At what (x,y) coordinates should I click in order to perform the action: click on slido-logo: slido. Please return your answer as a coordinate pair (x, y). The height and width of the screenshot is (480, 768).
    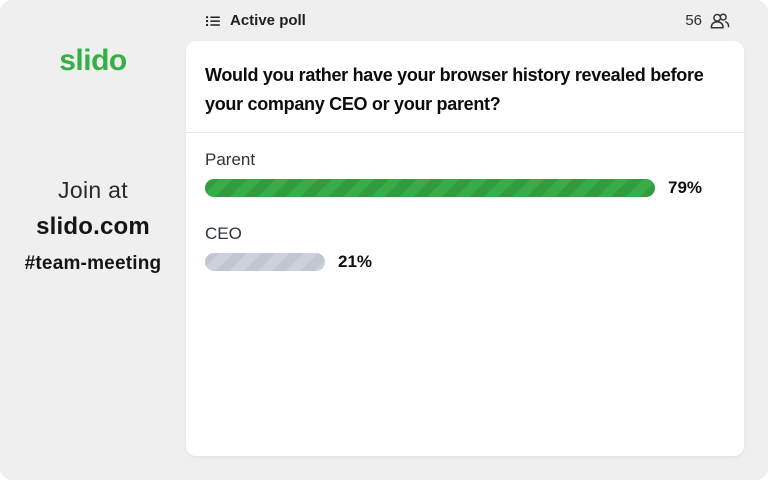
    Looking at the image, I should click on (93, 60).